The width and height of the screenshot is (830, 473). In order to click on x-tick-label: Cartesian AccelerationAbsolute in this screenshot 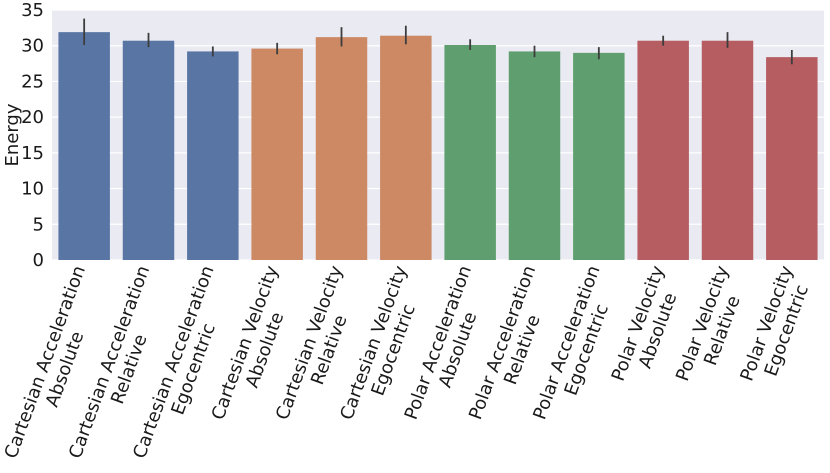, I will do `click(55, 366)`.